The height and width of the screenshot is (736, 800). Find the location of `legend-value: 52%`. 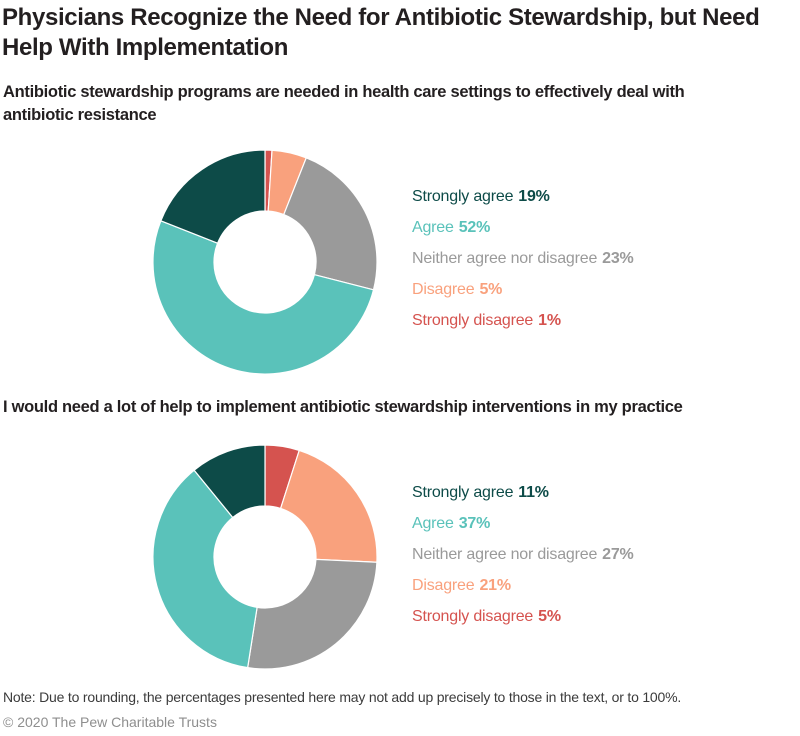

legend-value: 52% is located at coordinates (474, 227).